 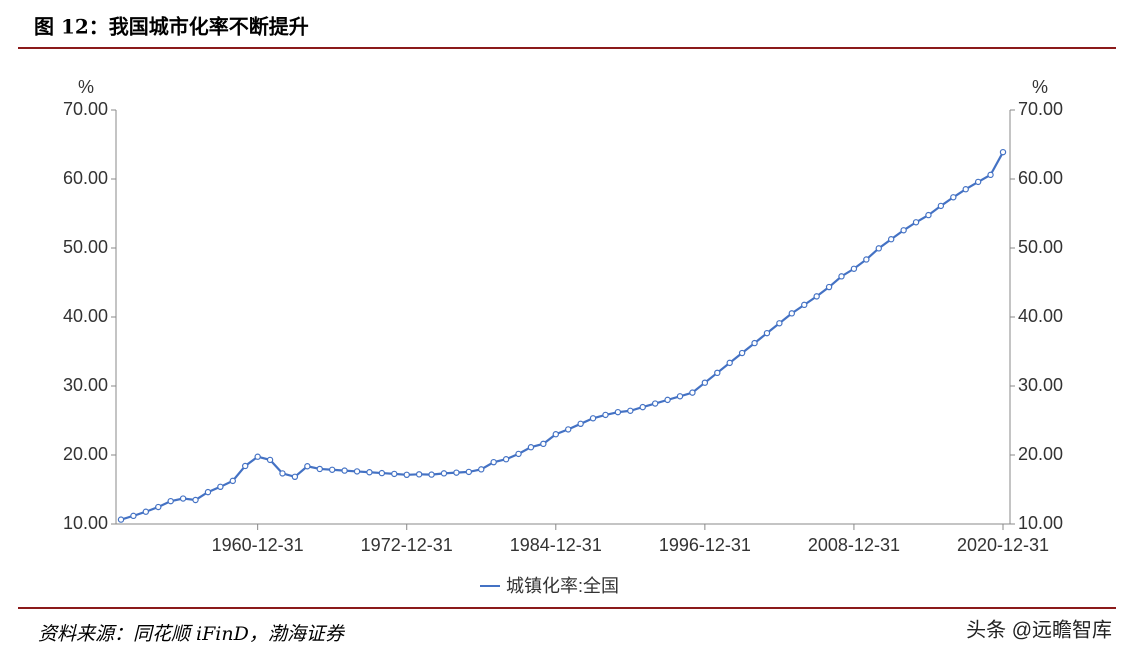 What do you see at coordinates (1040, 454) in the screenshot?
I see `y2-tick-label: 20.00` at bounding box center [1040, 454].